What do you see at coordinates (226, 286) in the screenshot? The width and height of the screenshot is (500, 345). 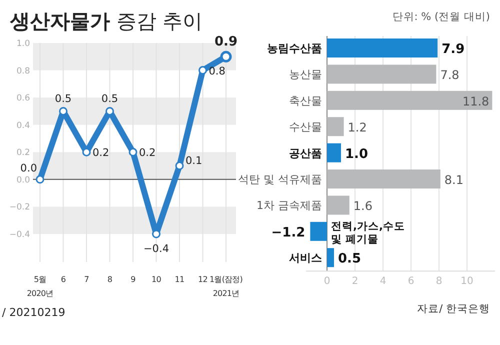 I see `x-tick-label: 1월(잠정) 2021년` at bounding box center [226, 286].